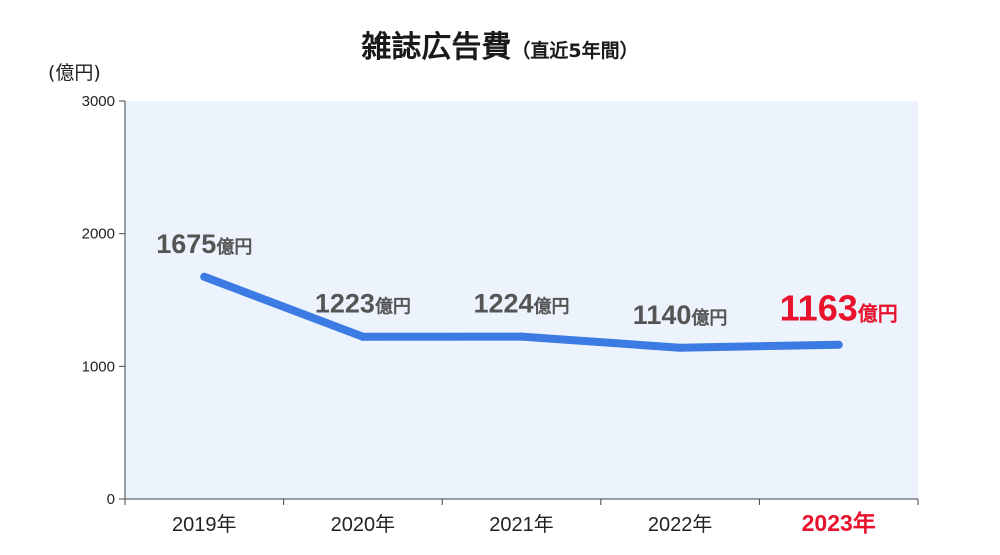 The image size is (1000, 555). Describe the element at coordinates (98, 366) in the screenshot. I see `y-tick-label: 1000` at that location.